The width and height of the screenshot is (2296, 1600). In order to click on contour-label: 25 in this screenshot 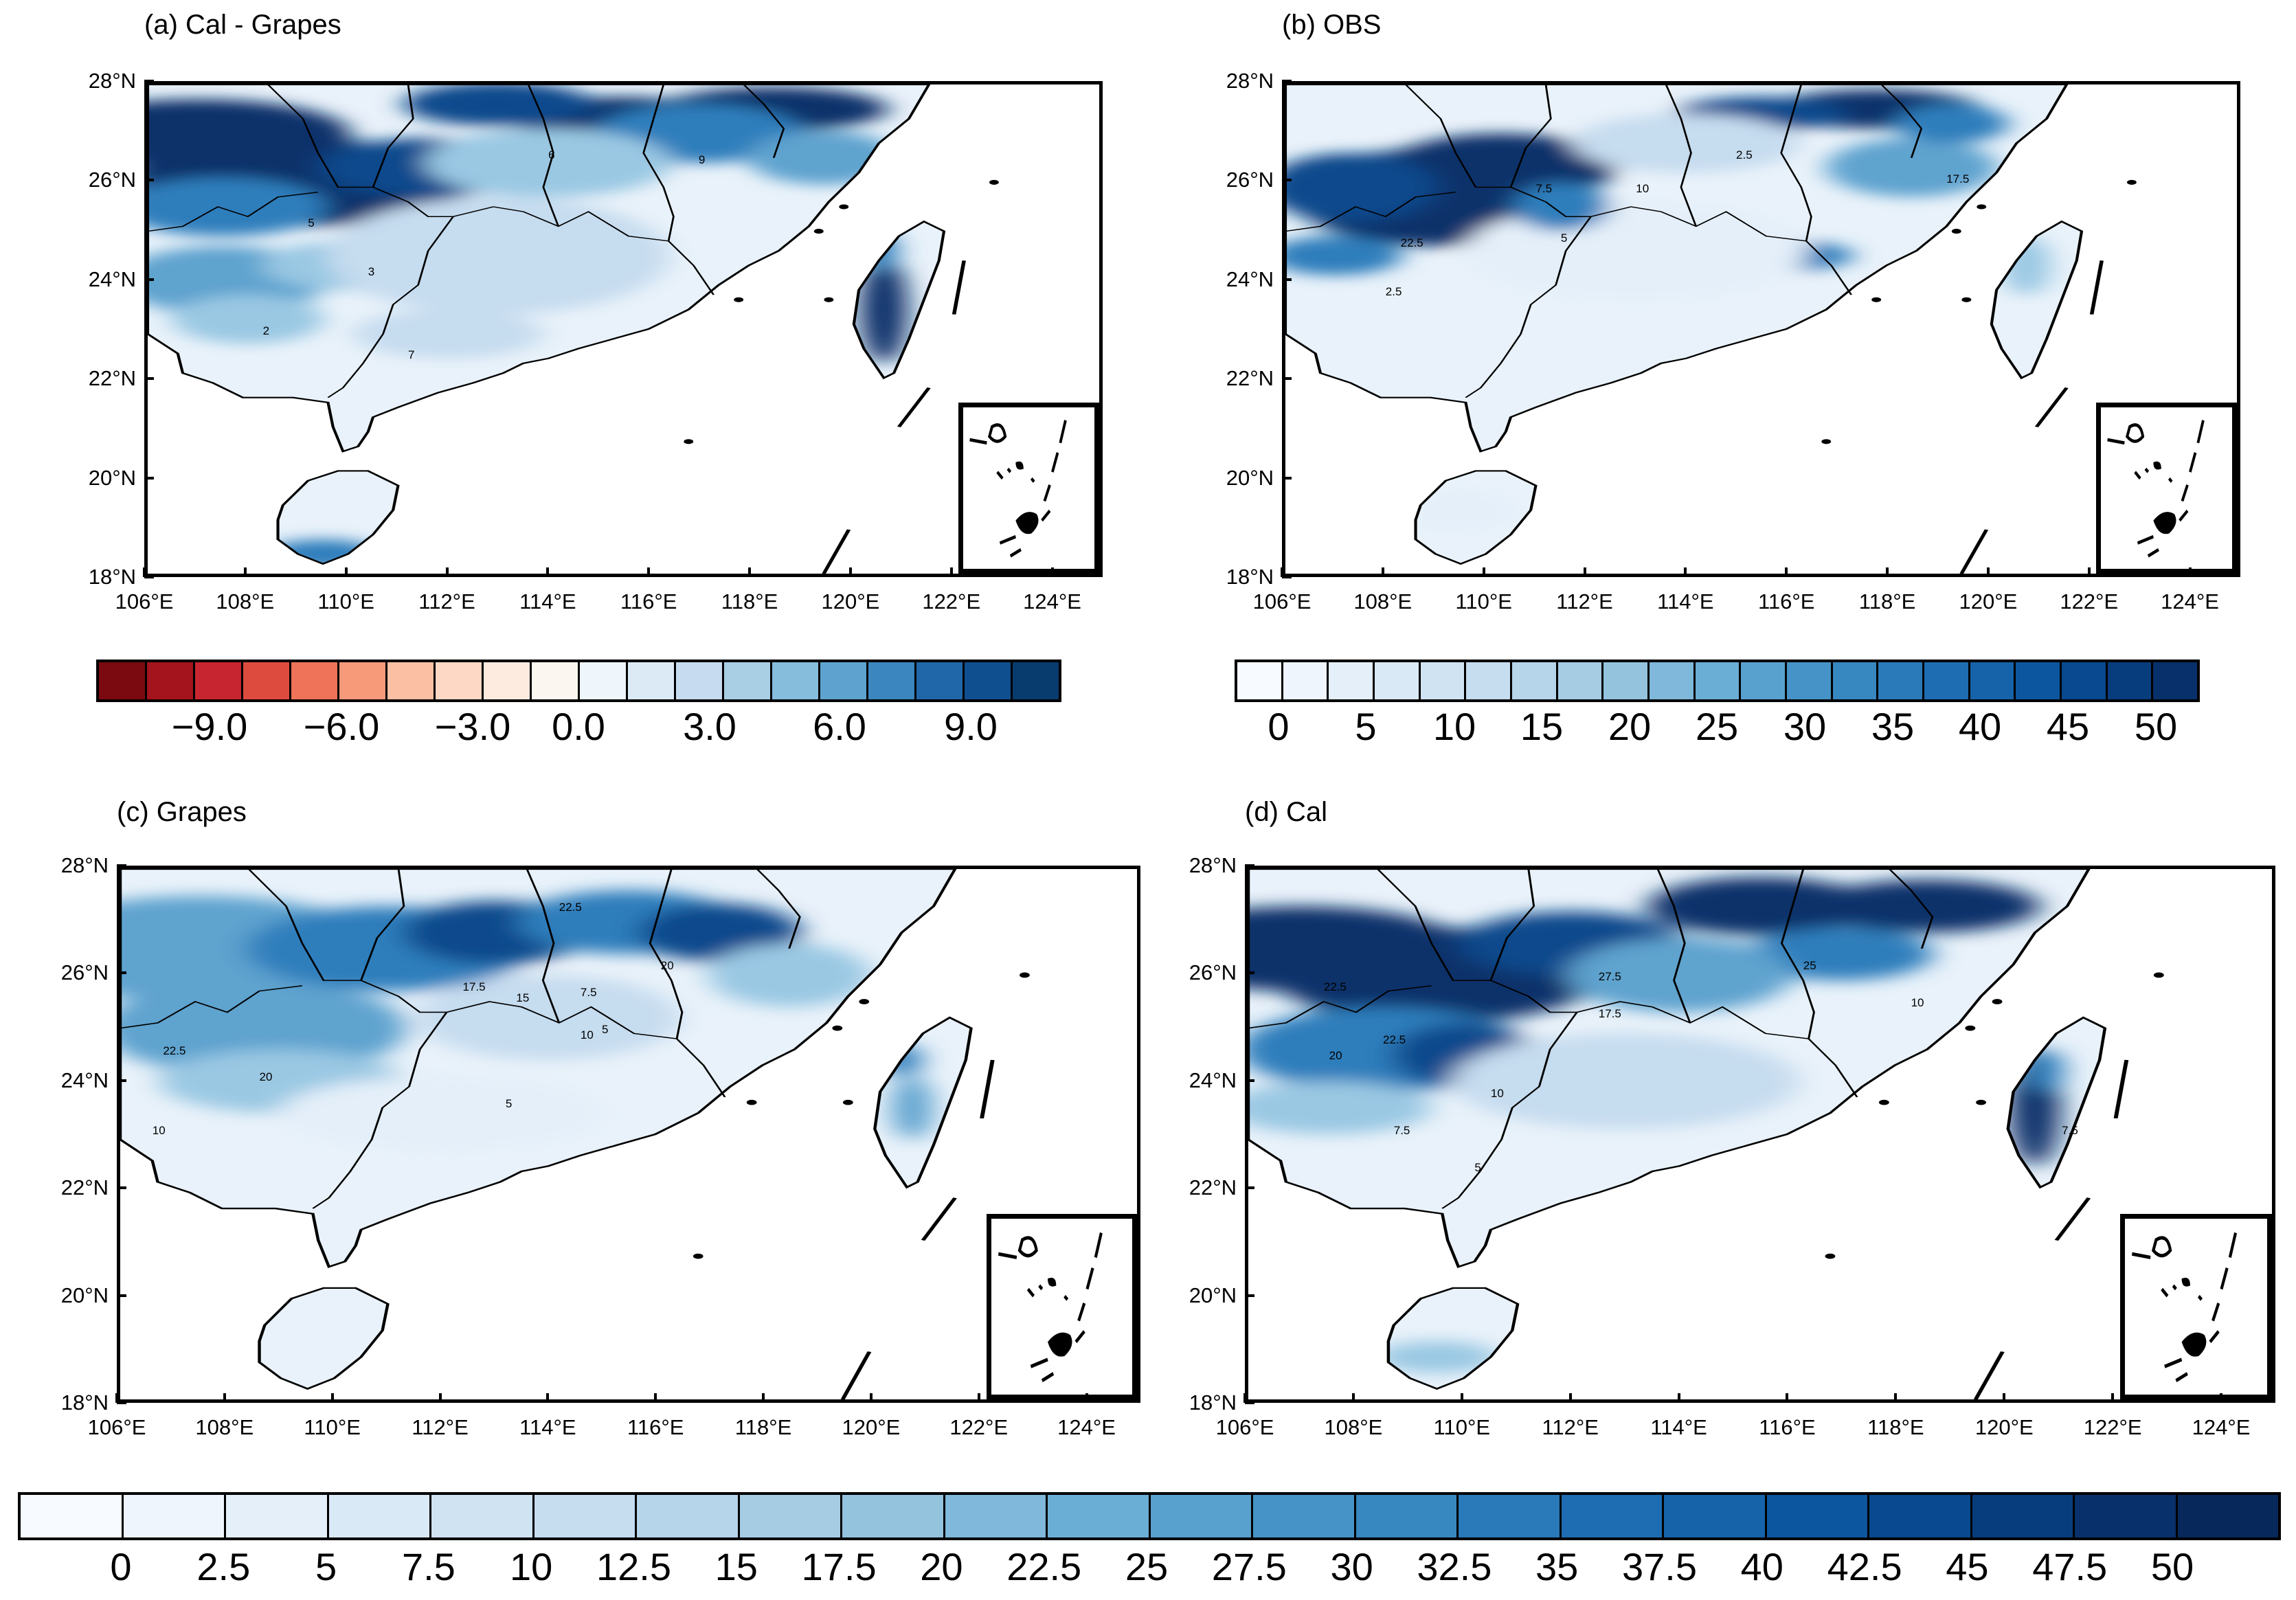, I will do `click(1809, 966)`.